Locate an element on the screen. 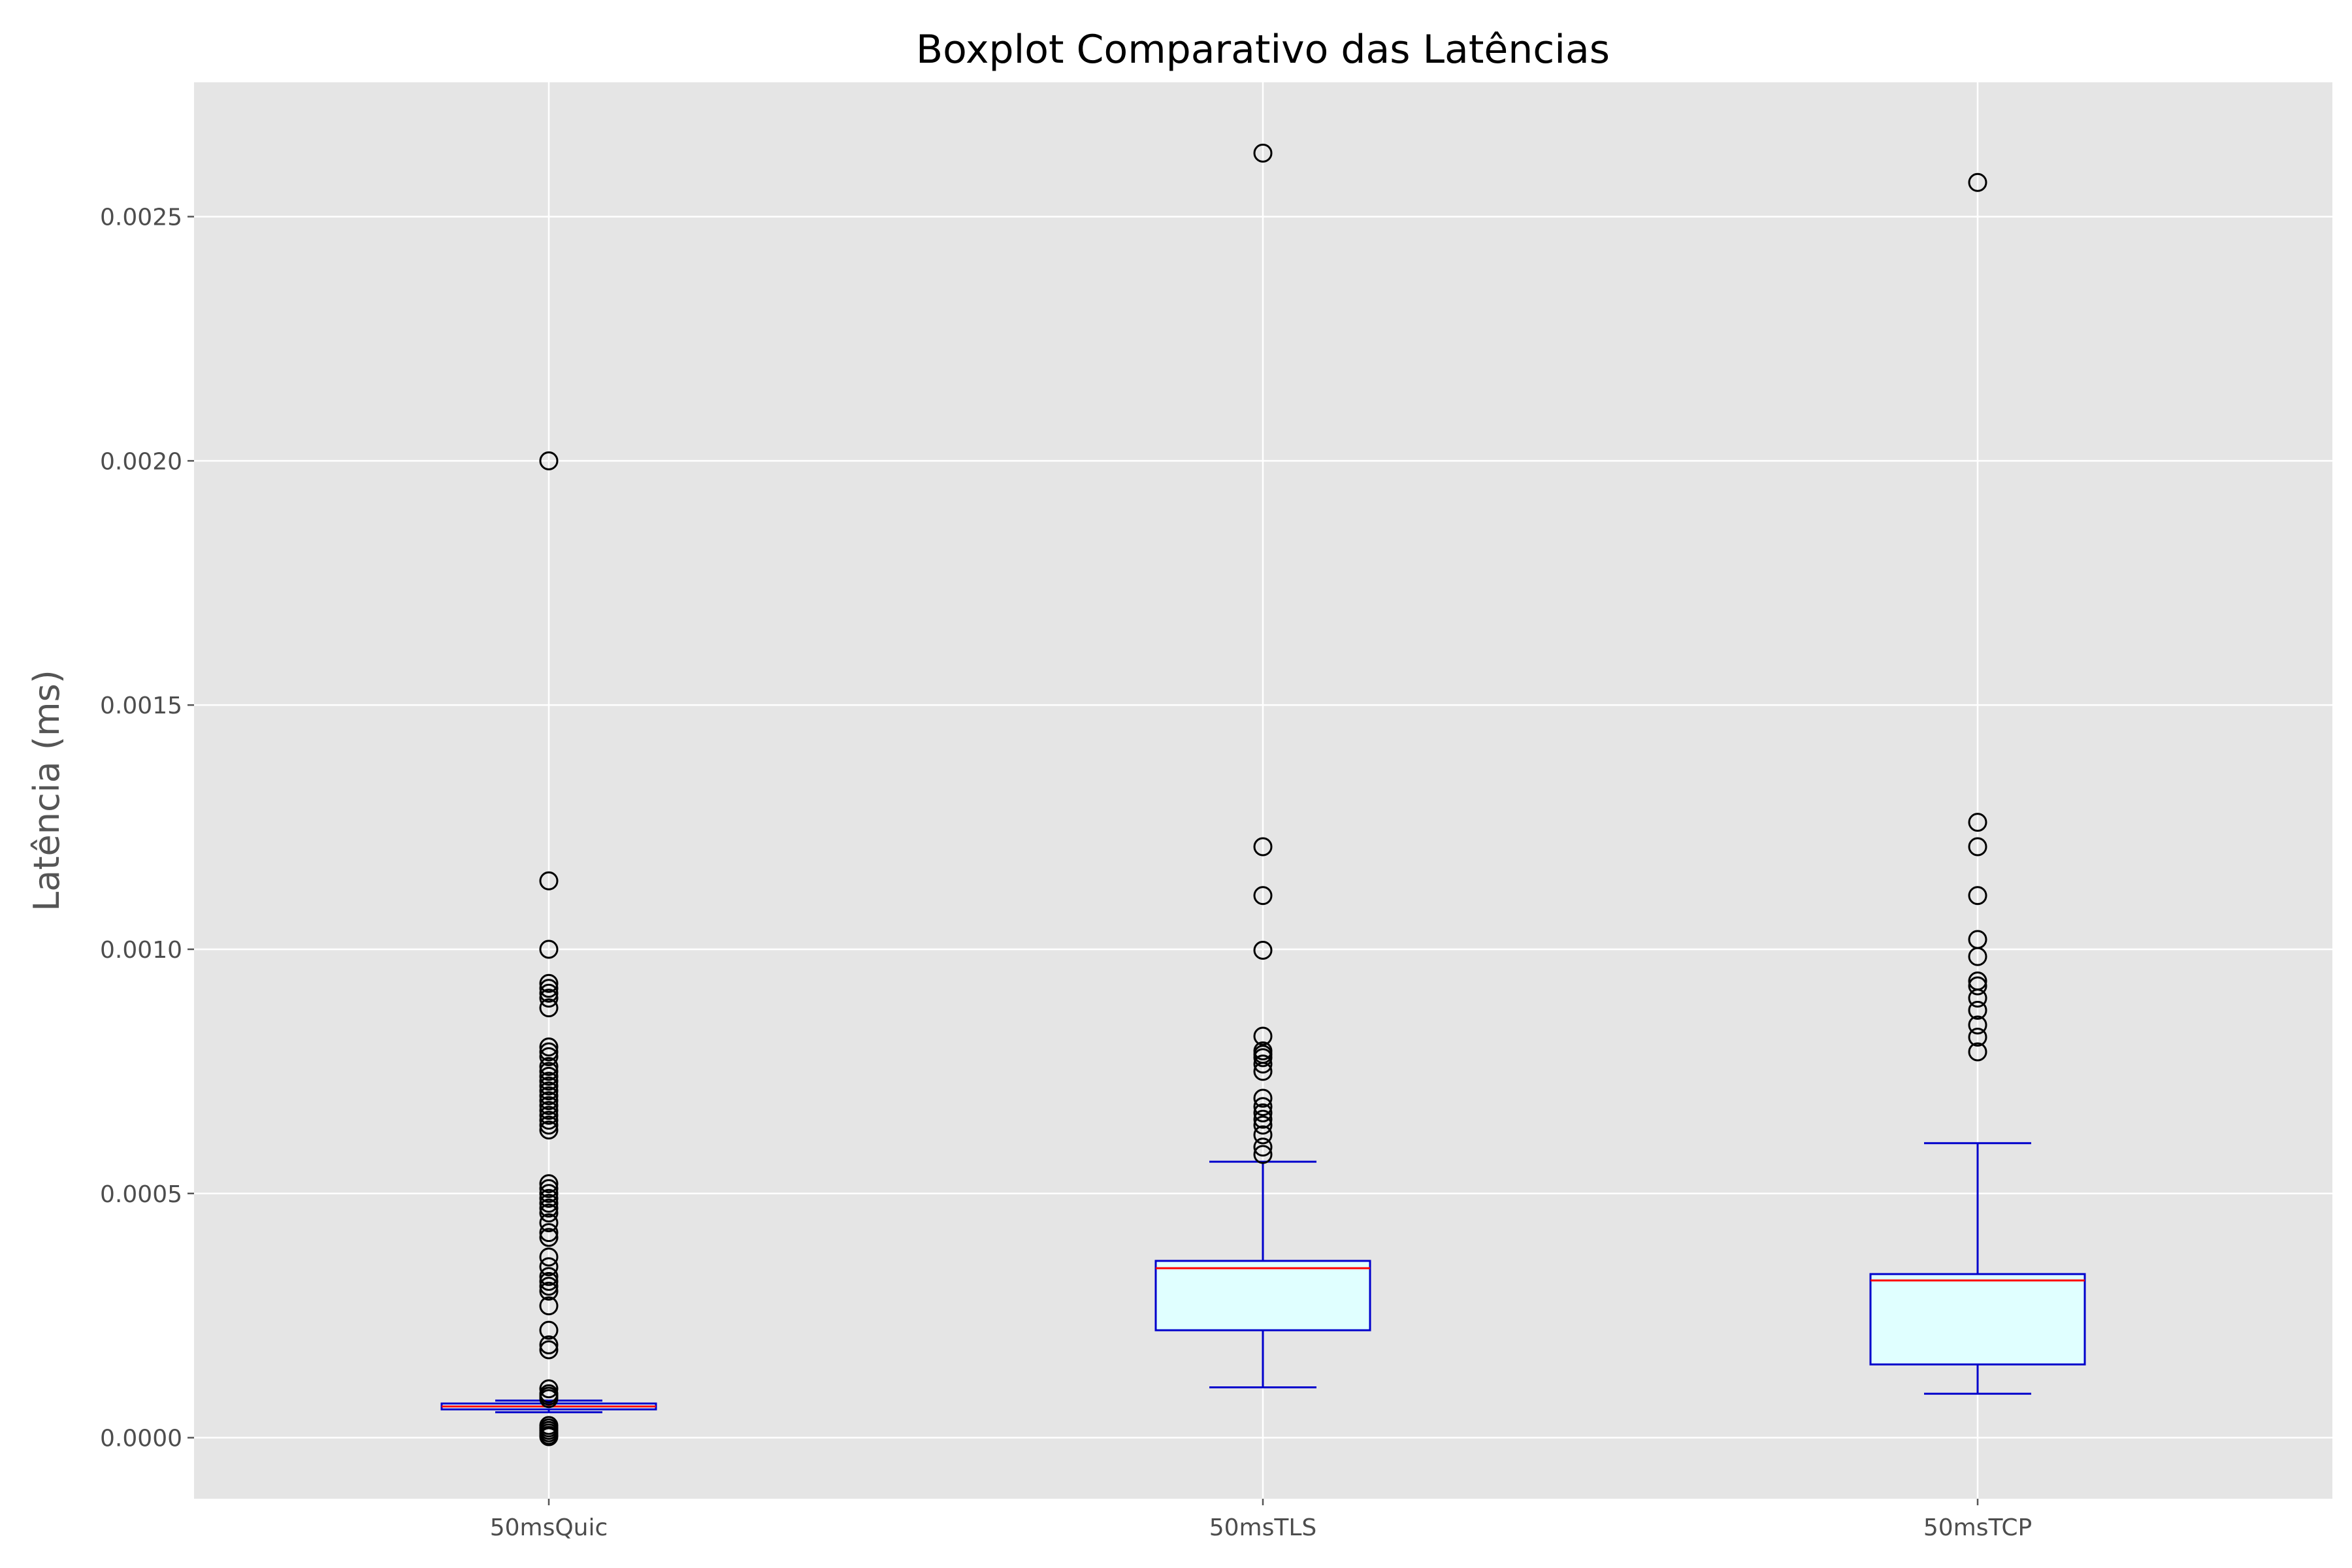 Image resolution: width=2352 pixels, height=1568 pixels. box-50msQuic is located at coordinates (548, 948).